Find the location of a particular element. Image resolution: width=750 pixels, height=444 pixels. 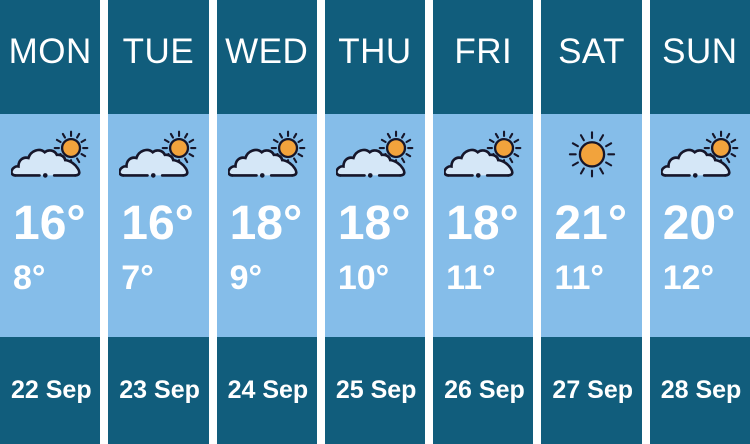

high-temperature: 21° is located at coordinates (591, 223).